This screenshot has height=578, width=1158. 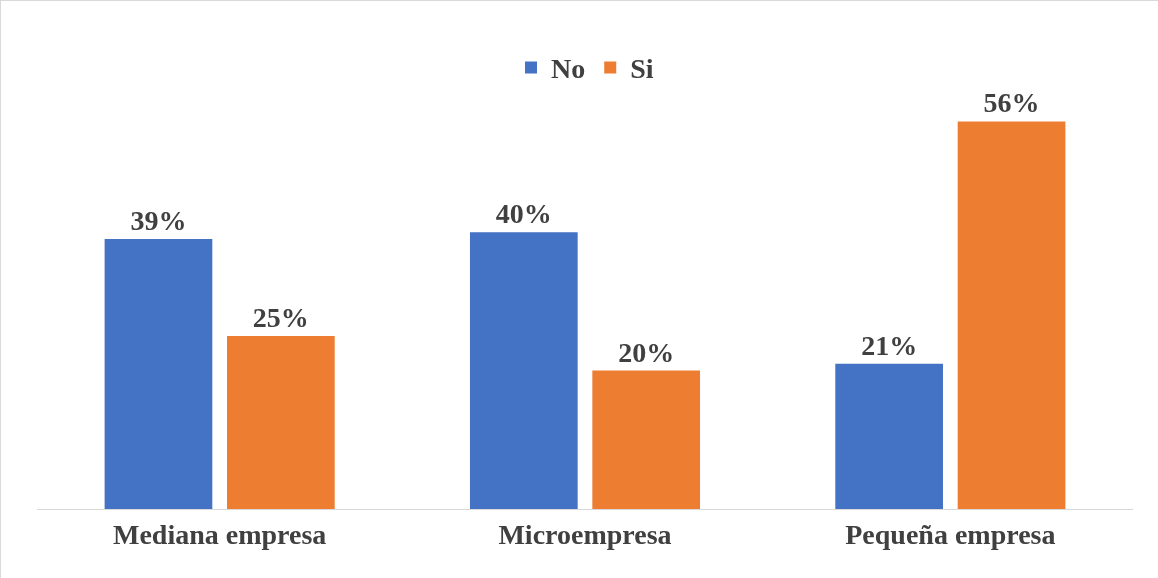 What do you see at coordinates (158, 221) in the screenshot?
I see `data-label: 39%` at bounding box center [158, 221].